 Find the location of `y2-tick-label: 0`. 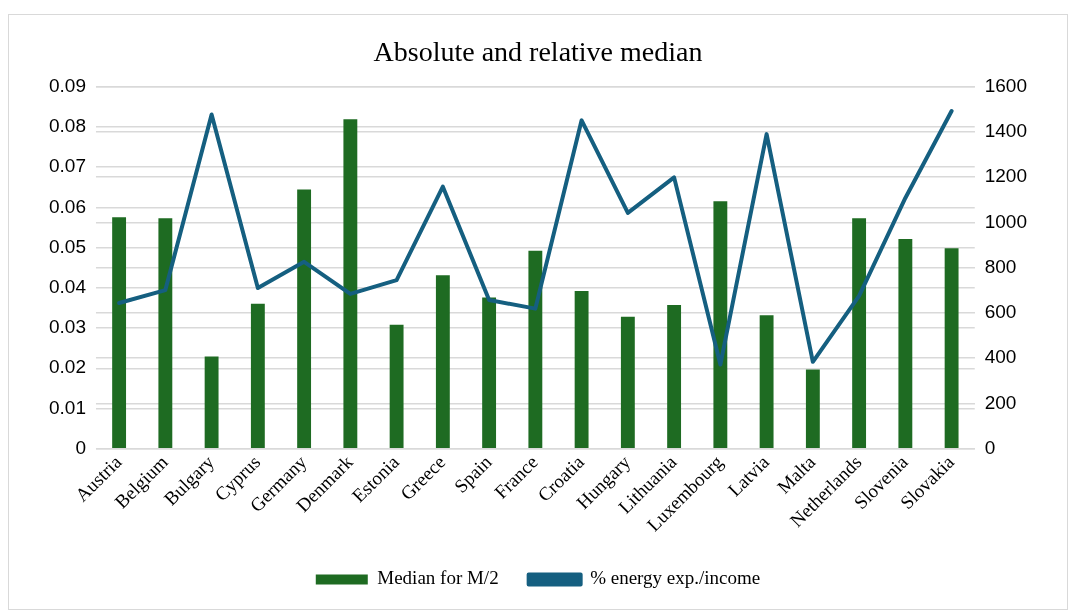

y2-tick-label: 0 is located at coordinates (990, 447).